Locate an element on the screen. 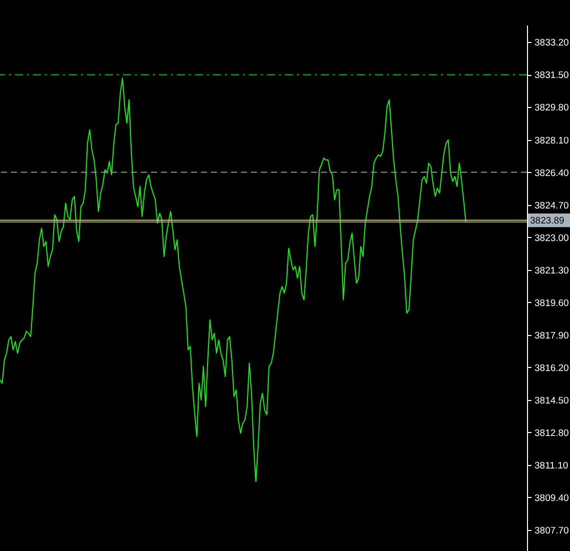 The image size is (570, 551). y-tick-label: 3807.70 is located at coordinates (551, 530).